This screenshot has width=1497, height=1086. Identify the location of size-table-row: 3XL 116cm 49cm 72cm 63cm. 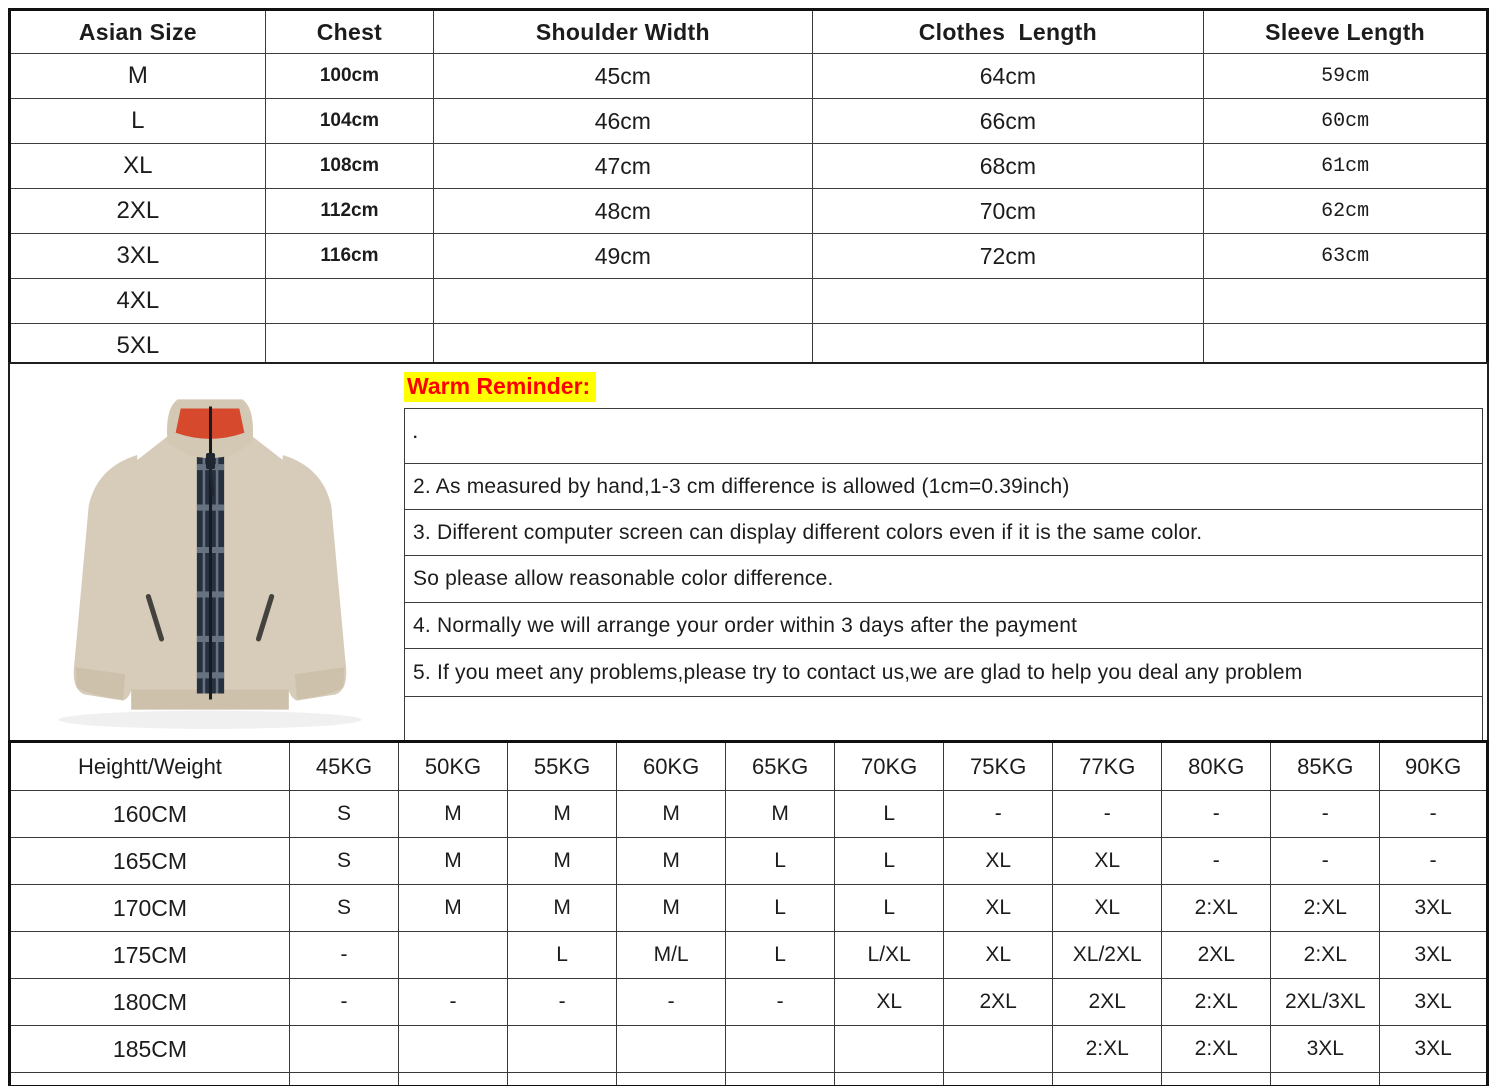
(748, 256).